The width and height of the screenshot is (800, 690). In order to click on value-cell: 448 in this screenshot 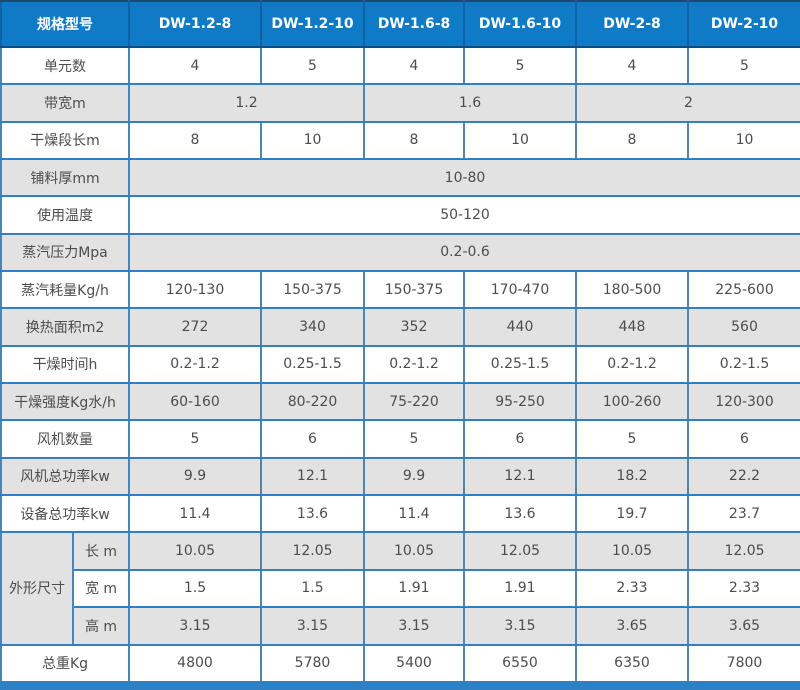, I will do `click(632, 327)`.